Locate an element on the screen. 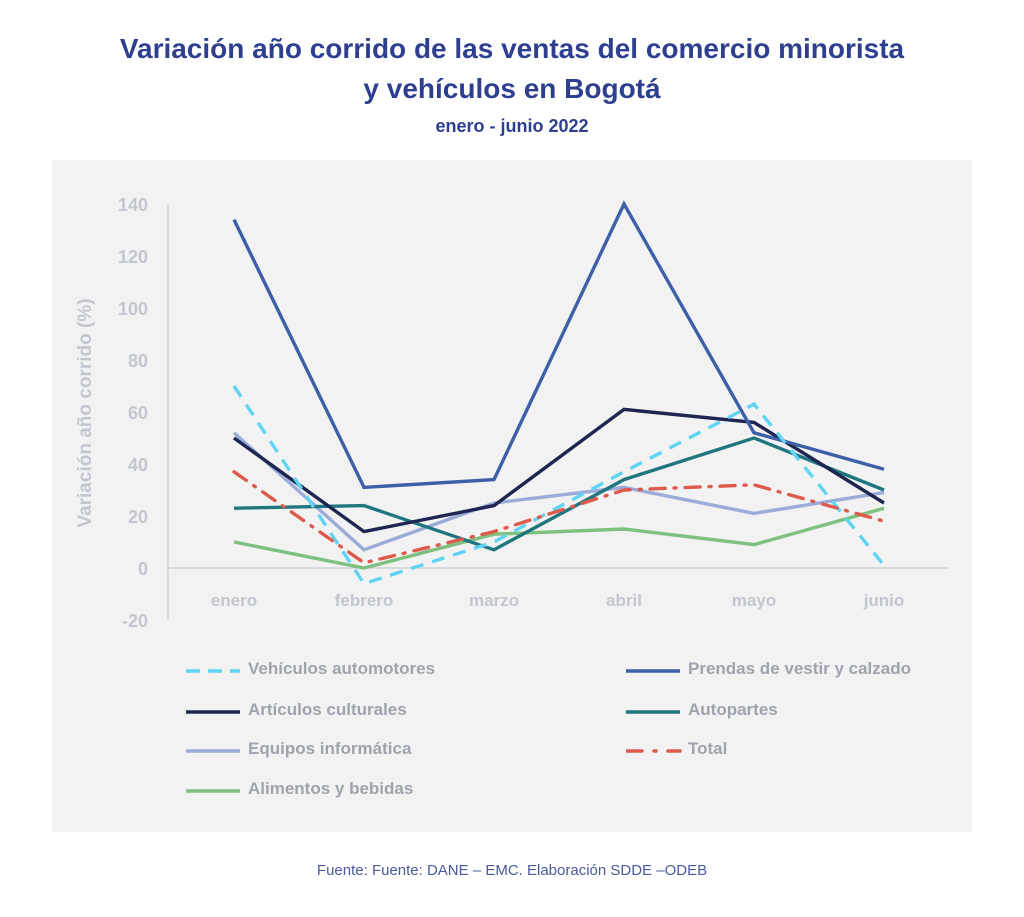  y-tick-label: 0 is located at coordinates (143, 569).